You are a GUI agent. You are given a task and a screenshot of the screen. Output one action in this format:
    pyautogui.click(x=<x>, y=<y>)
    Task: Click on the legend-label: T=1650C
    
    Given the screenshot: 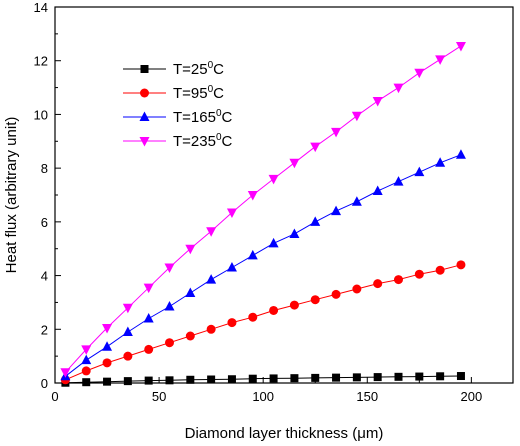 What is the action you would take?
    pyautogui.click(x=203, y=117)
    